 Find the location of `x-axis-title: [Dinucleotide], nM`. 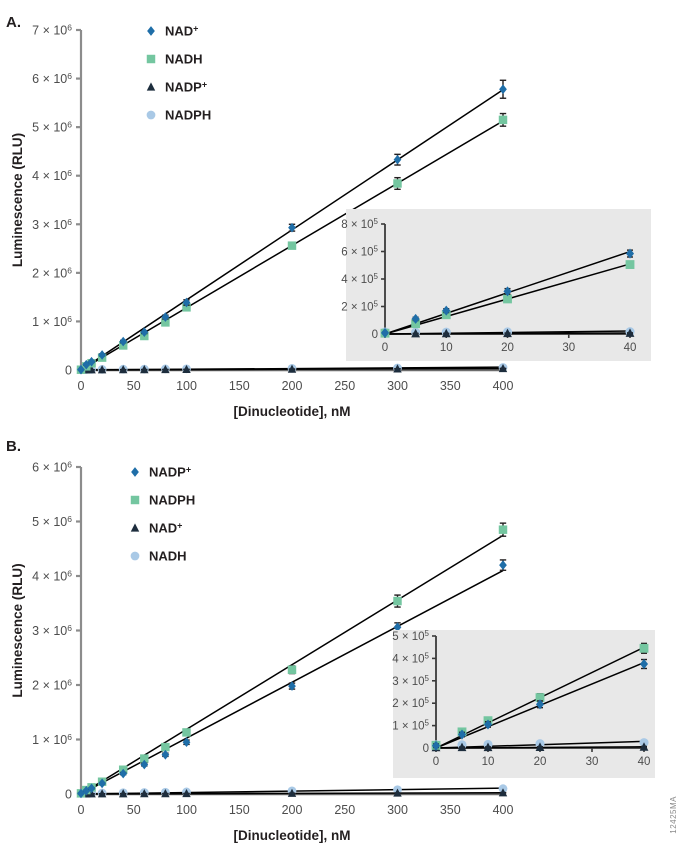

x-axis-title: [Dinucleotide], nM is located at coordinates (292, 411).